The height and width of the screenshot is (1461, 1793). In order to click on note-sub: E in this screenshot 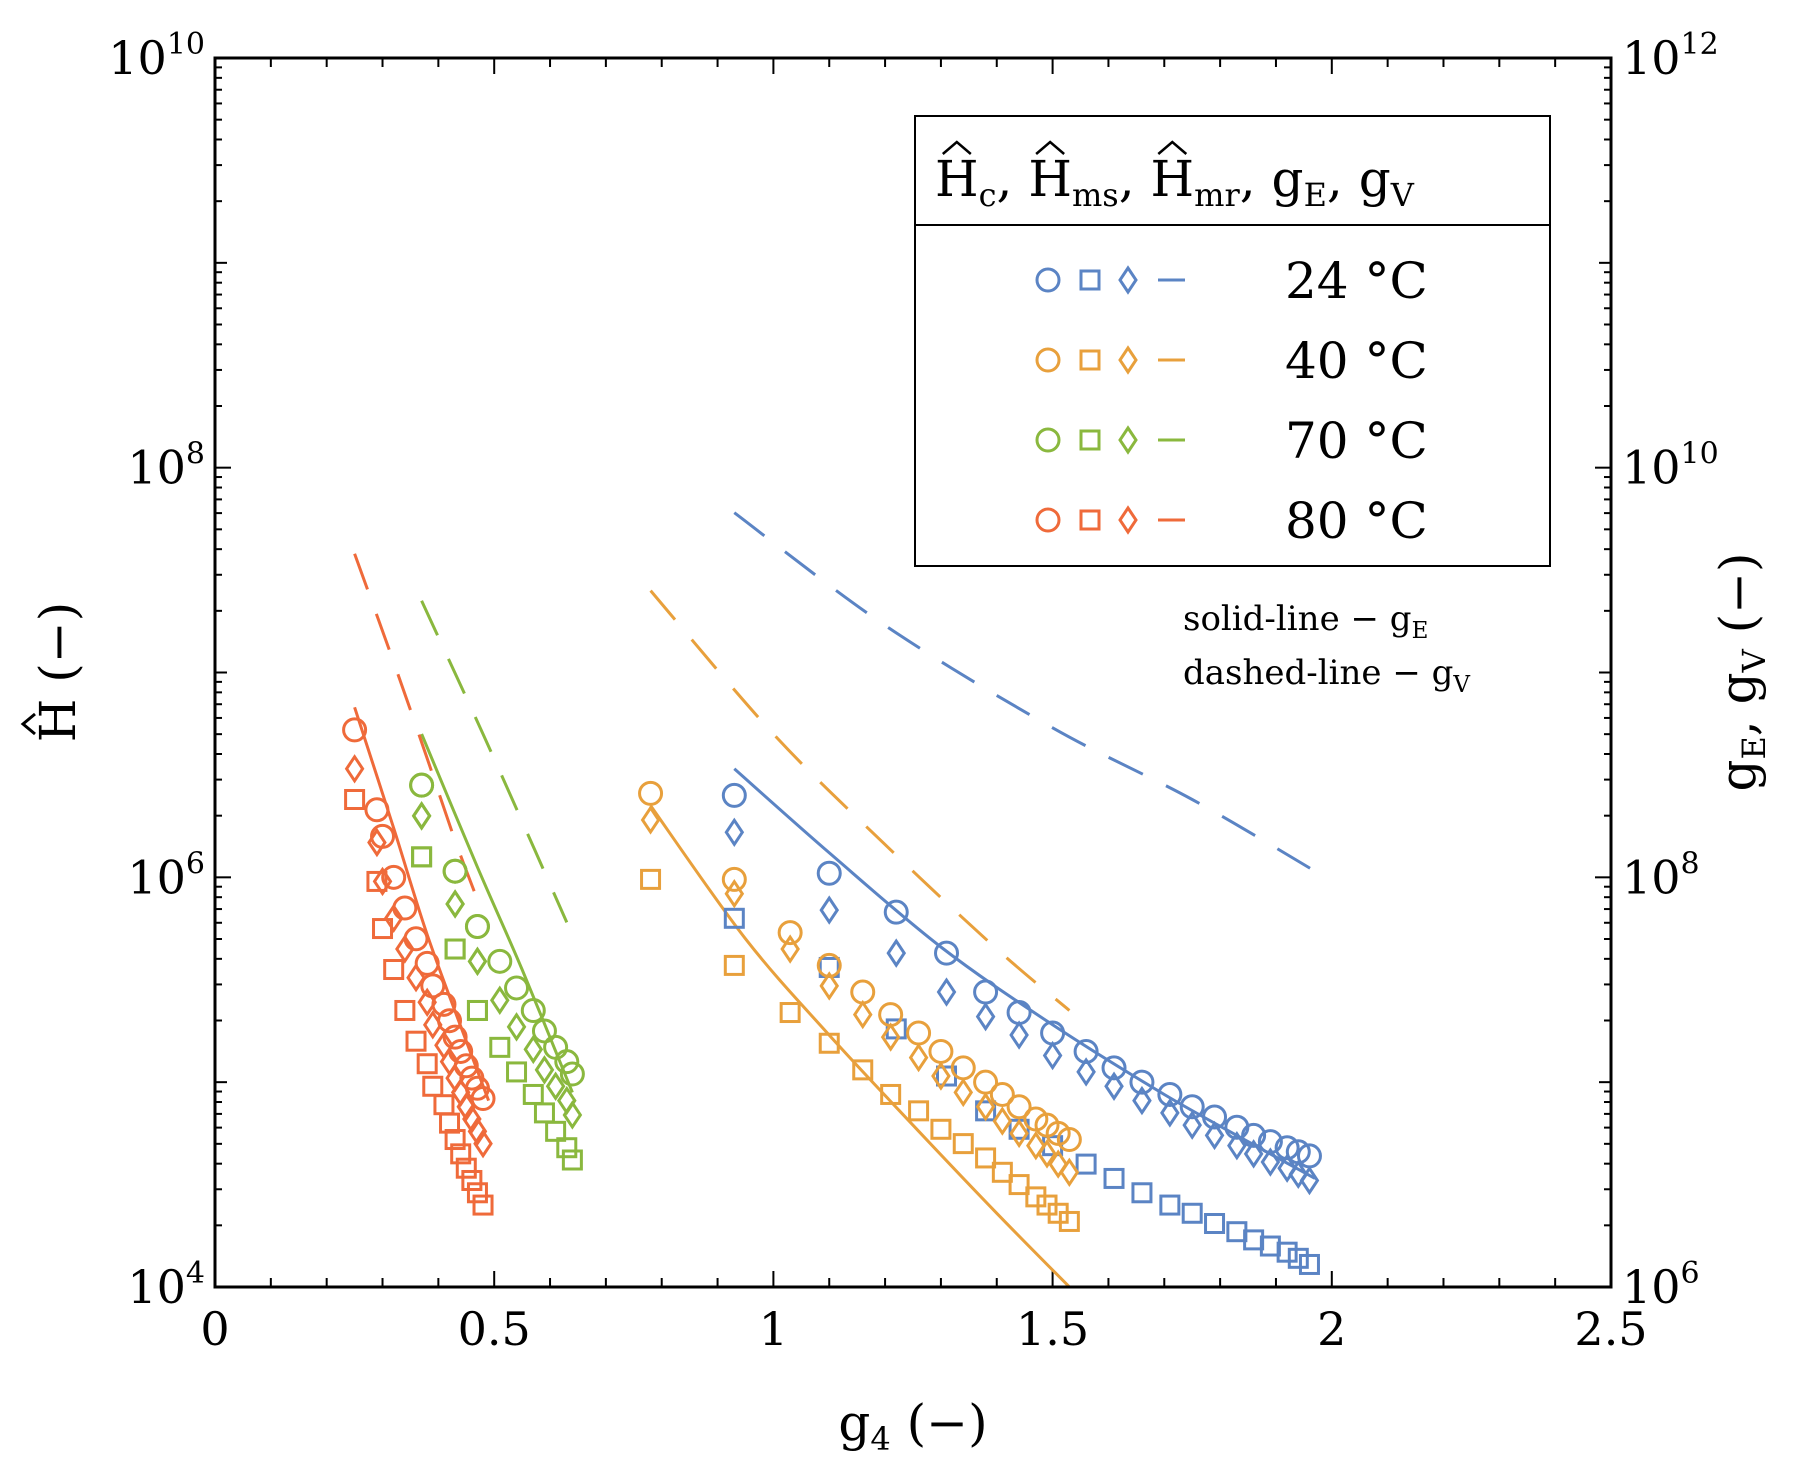, I will do `click(1420, 631)`.